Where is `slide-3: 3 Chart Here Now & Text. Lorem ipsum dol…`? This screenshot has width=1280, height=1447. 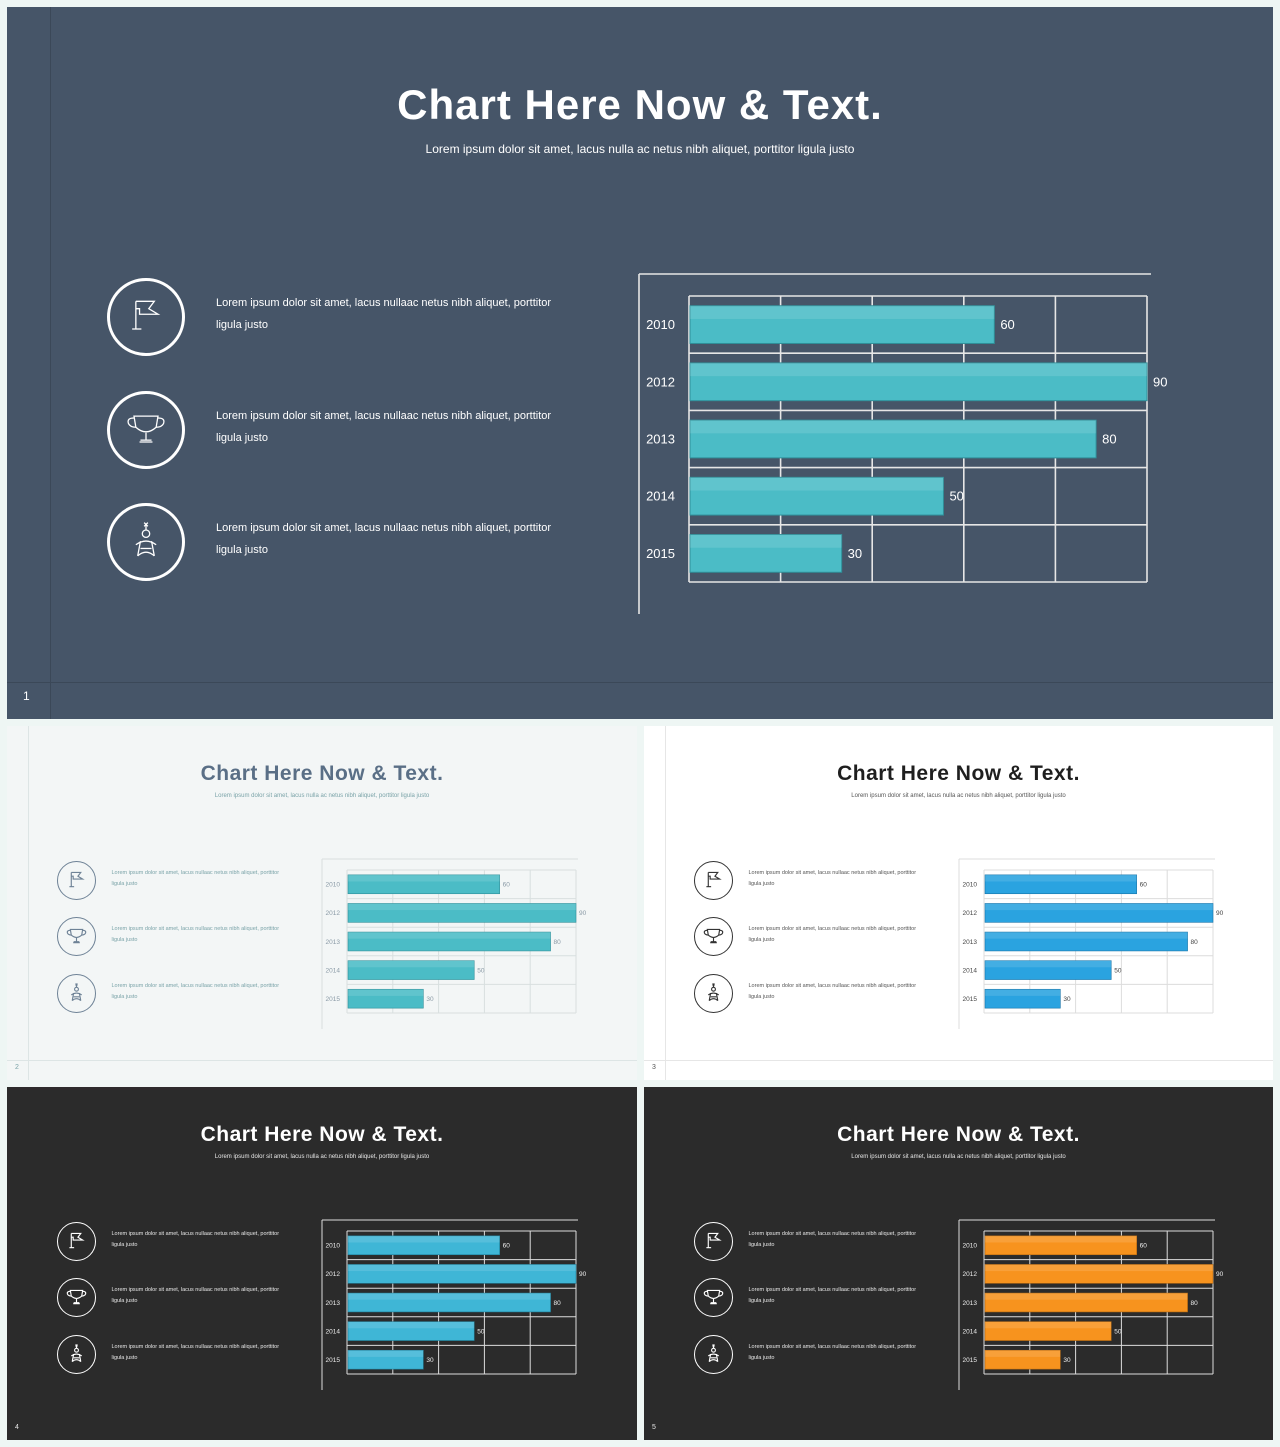 slide-3: 3 Chart Here Now & Text. Lorem ipsum dol… is located at coordinates (958, 903).